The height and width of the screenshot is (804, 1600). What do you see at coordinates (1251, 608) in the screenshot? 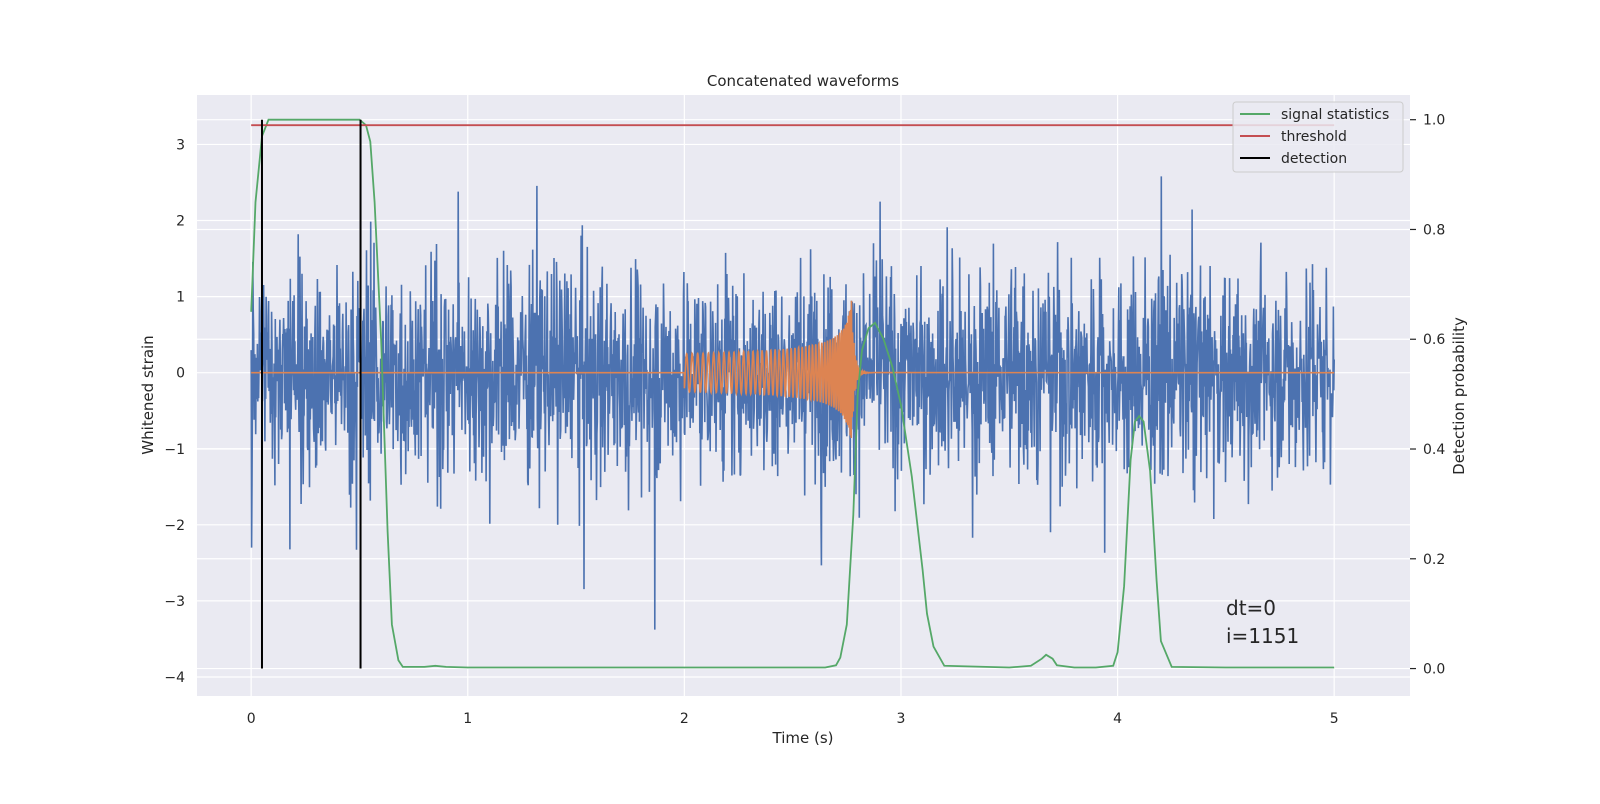
I see `annotation-dt: dt=0` at bounding box center [1251, 608].